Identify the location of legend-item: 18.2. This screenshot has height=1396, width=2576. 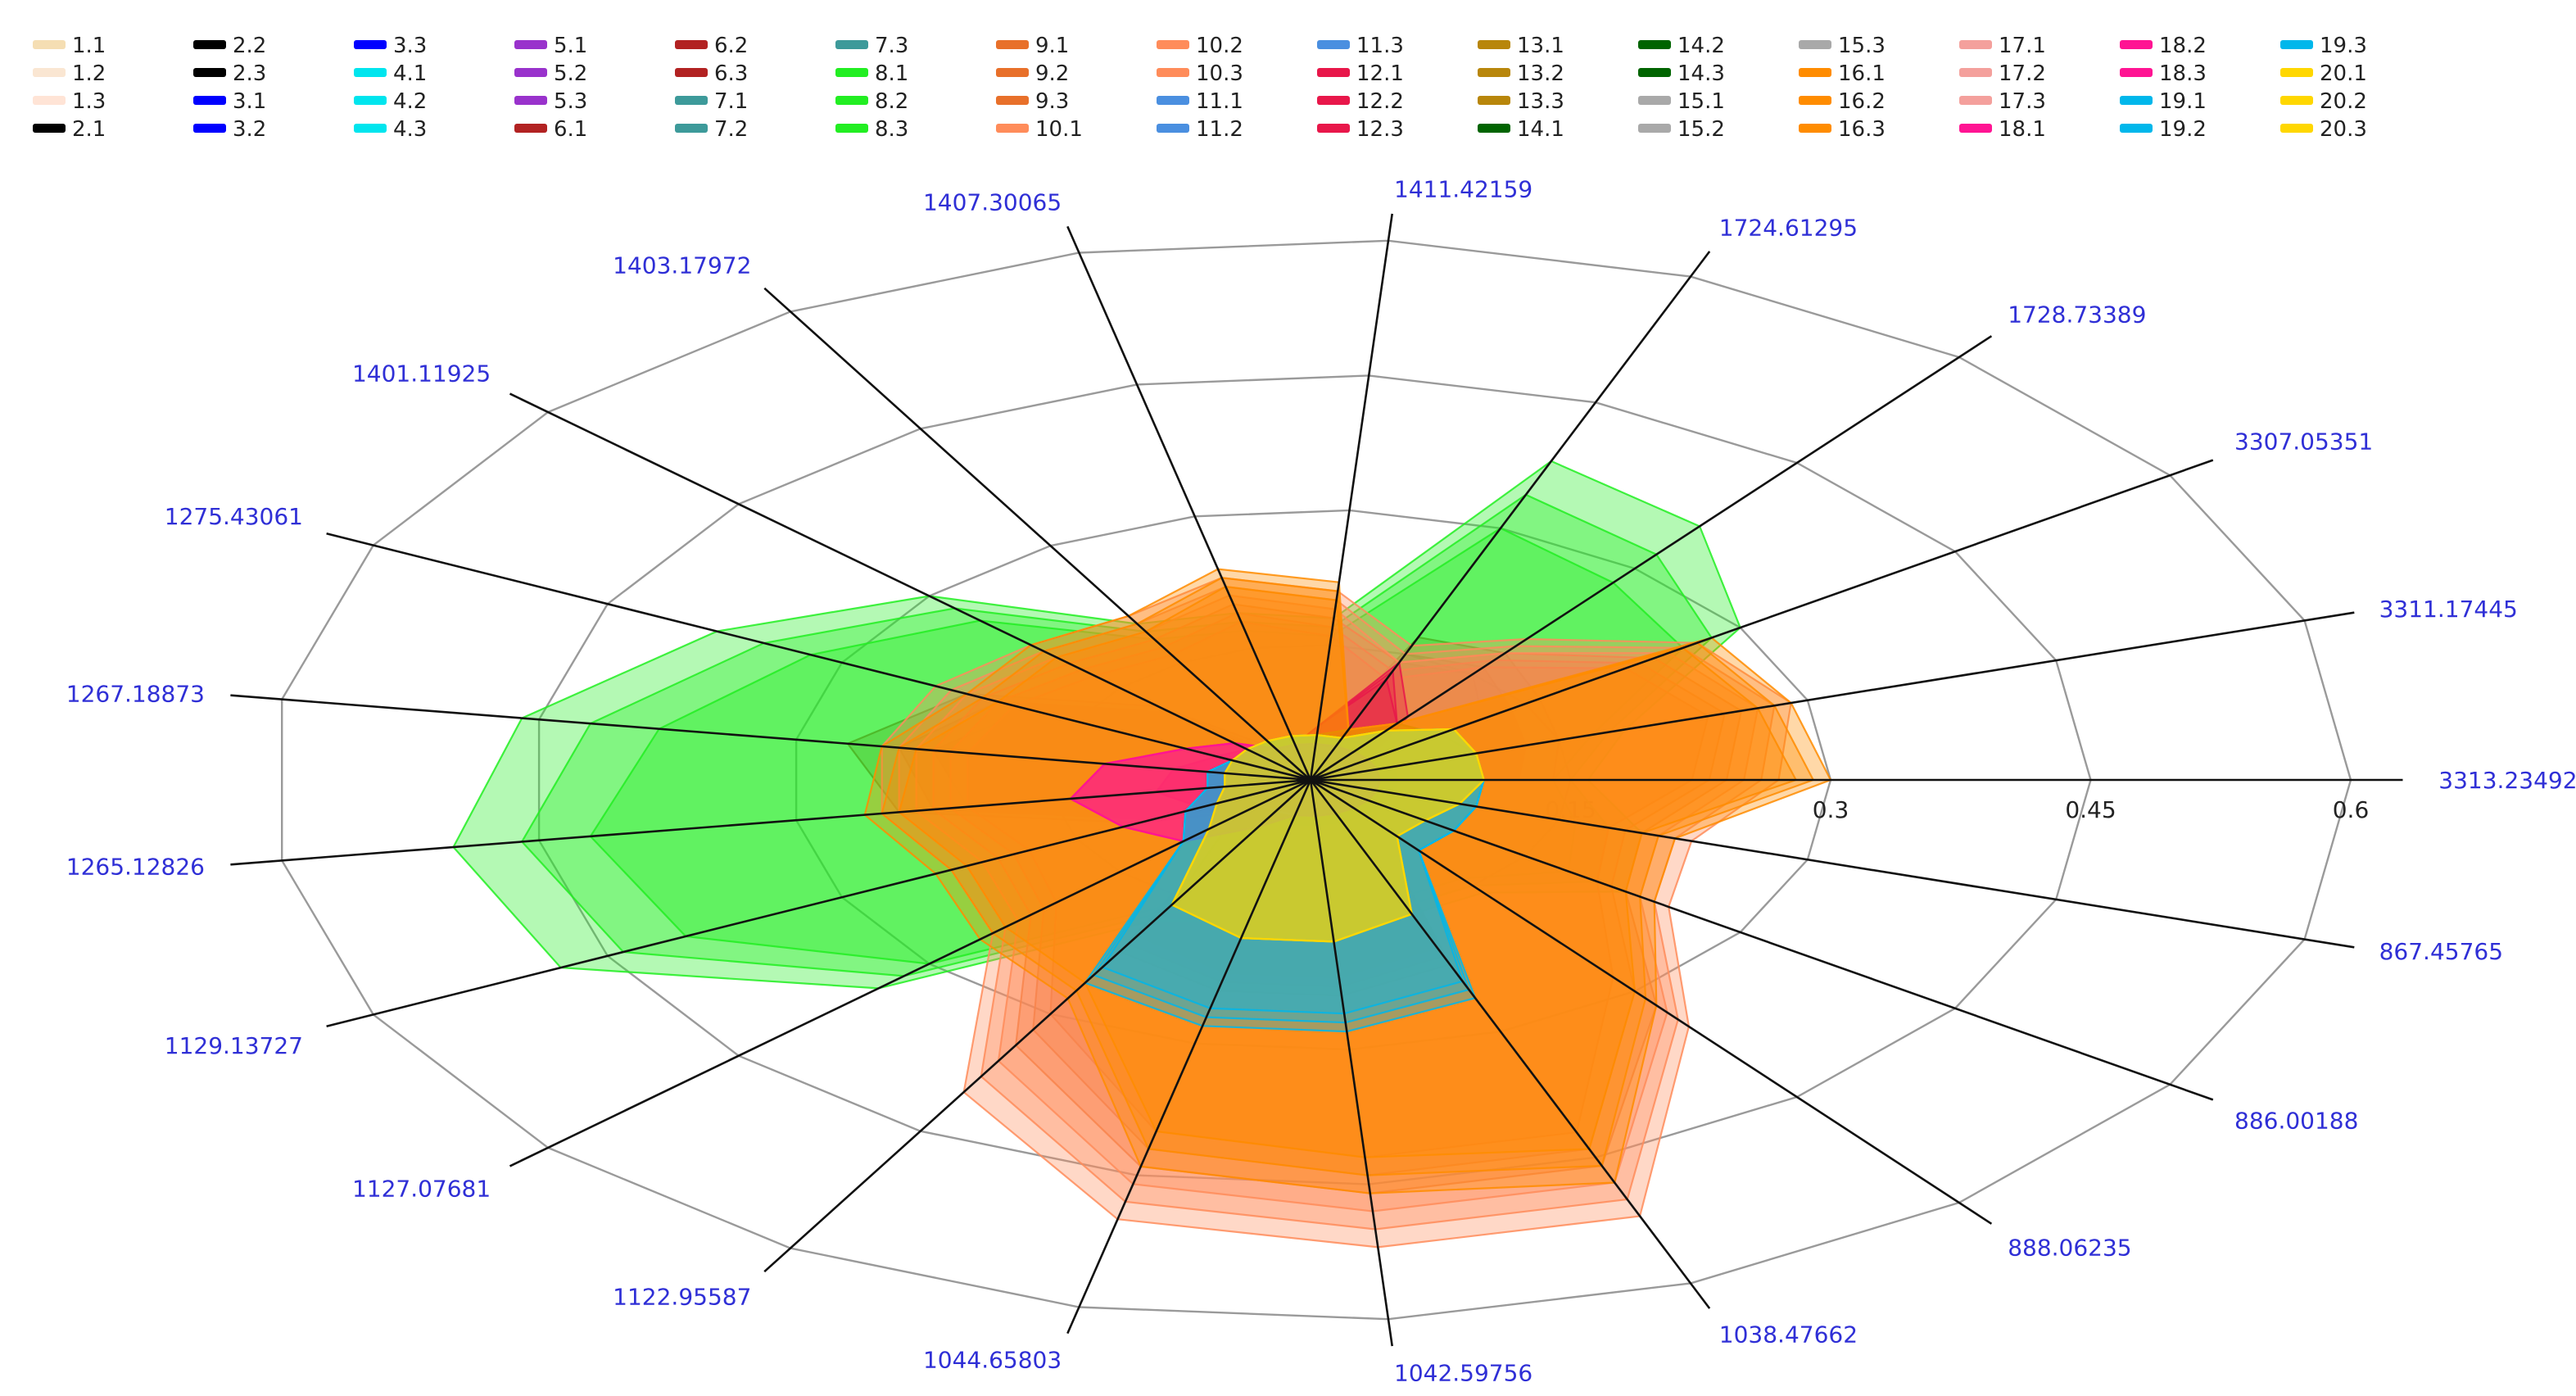
(2163, 46).